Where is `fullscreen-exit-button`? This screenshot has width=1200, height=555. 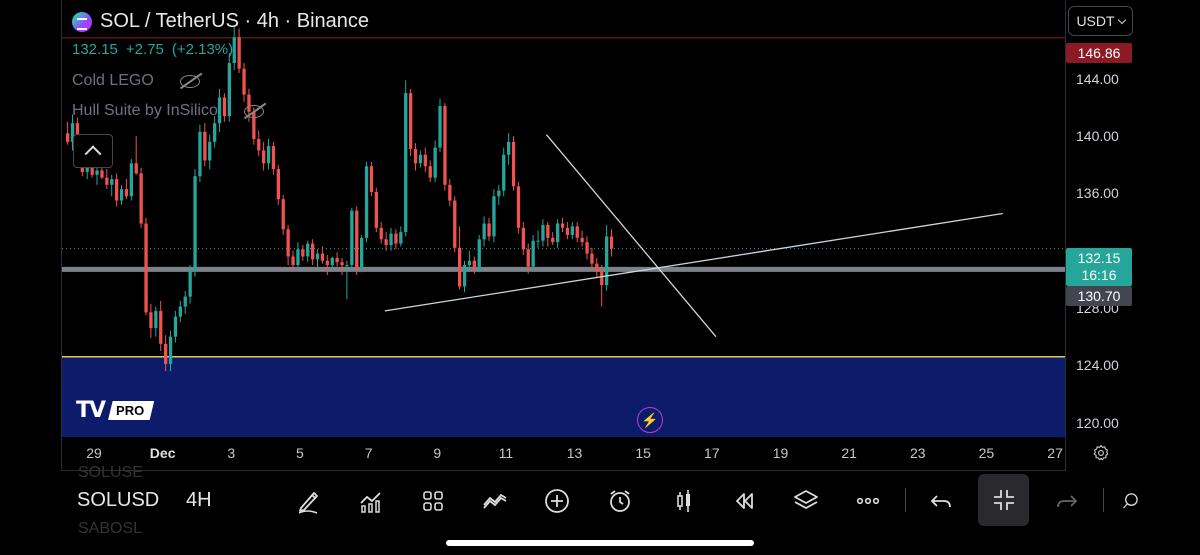 fullscreen-exit-button is located at coordinates (1003, 500).